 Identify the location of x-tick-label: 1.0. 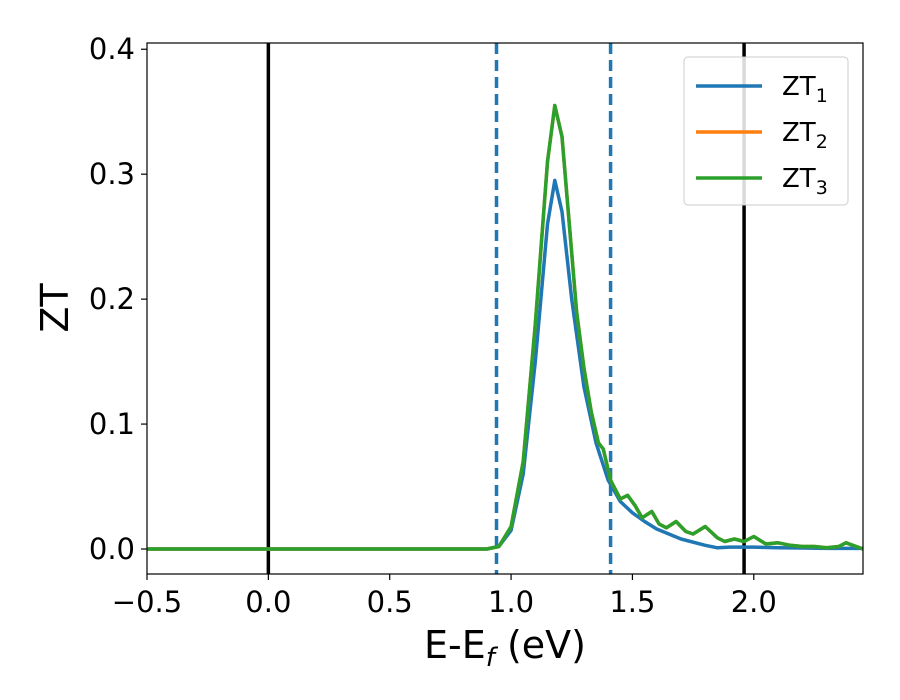
(511, 602).